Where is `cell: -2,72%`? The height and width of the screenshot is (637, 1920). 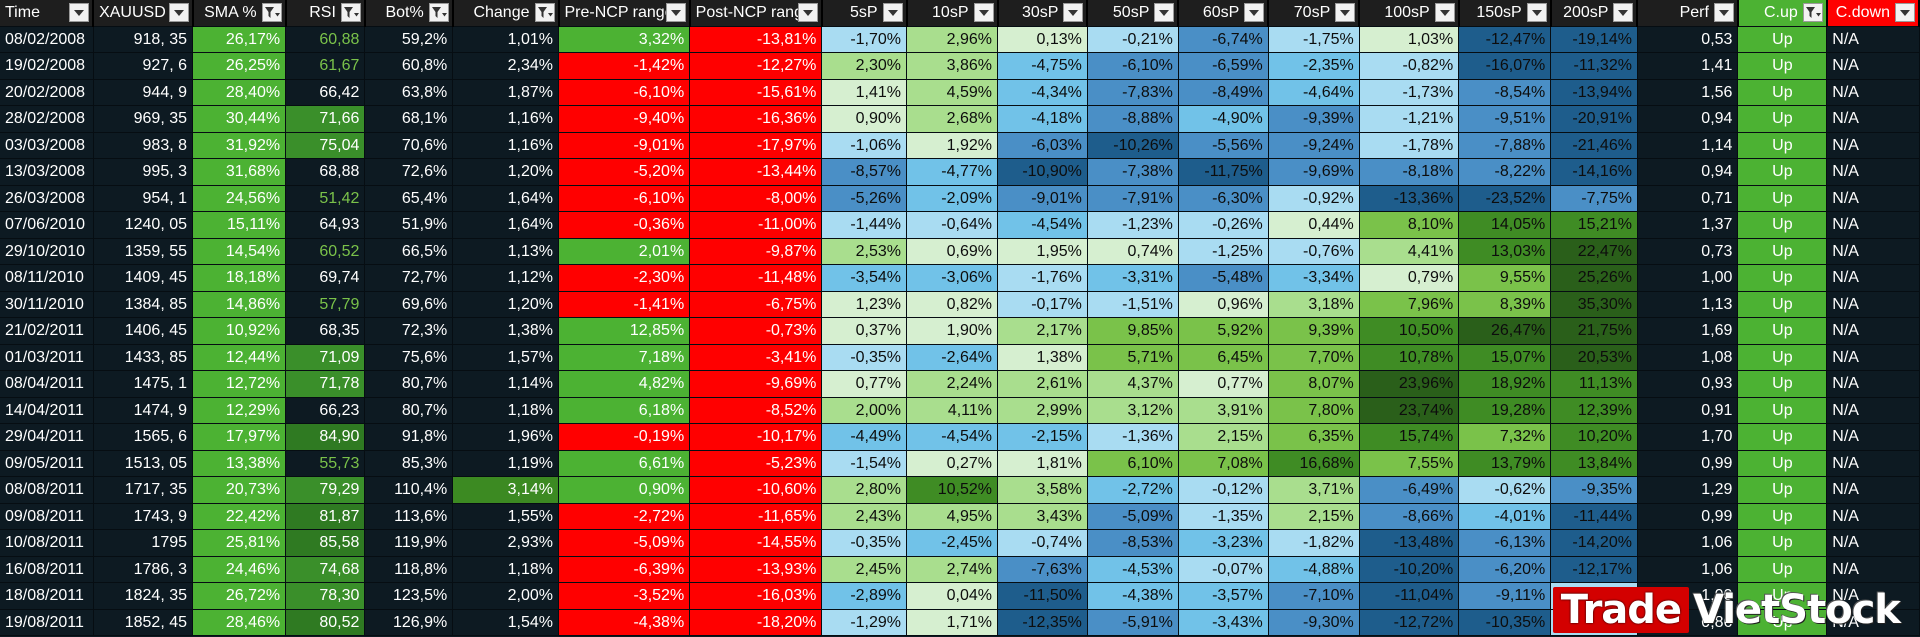
cell: -2,72% is located at coordinates (1133, 490).